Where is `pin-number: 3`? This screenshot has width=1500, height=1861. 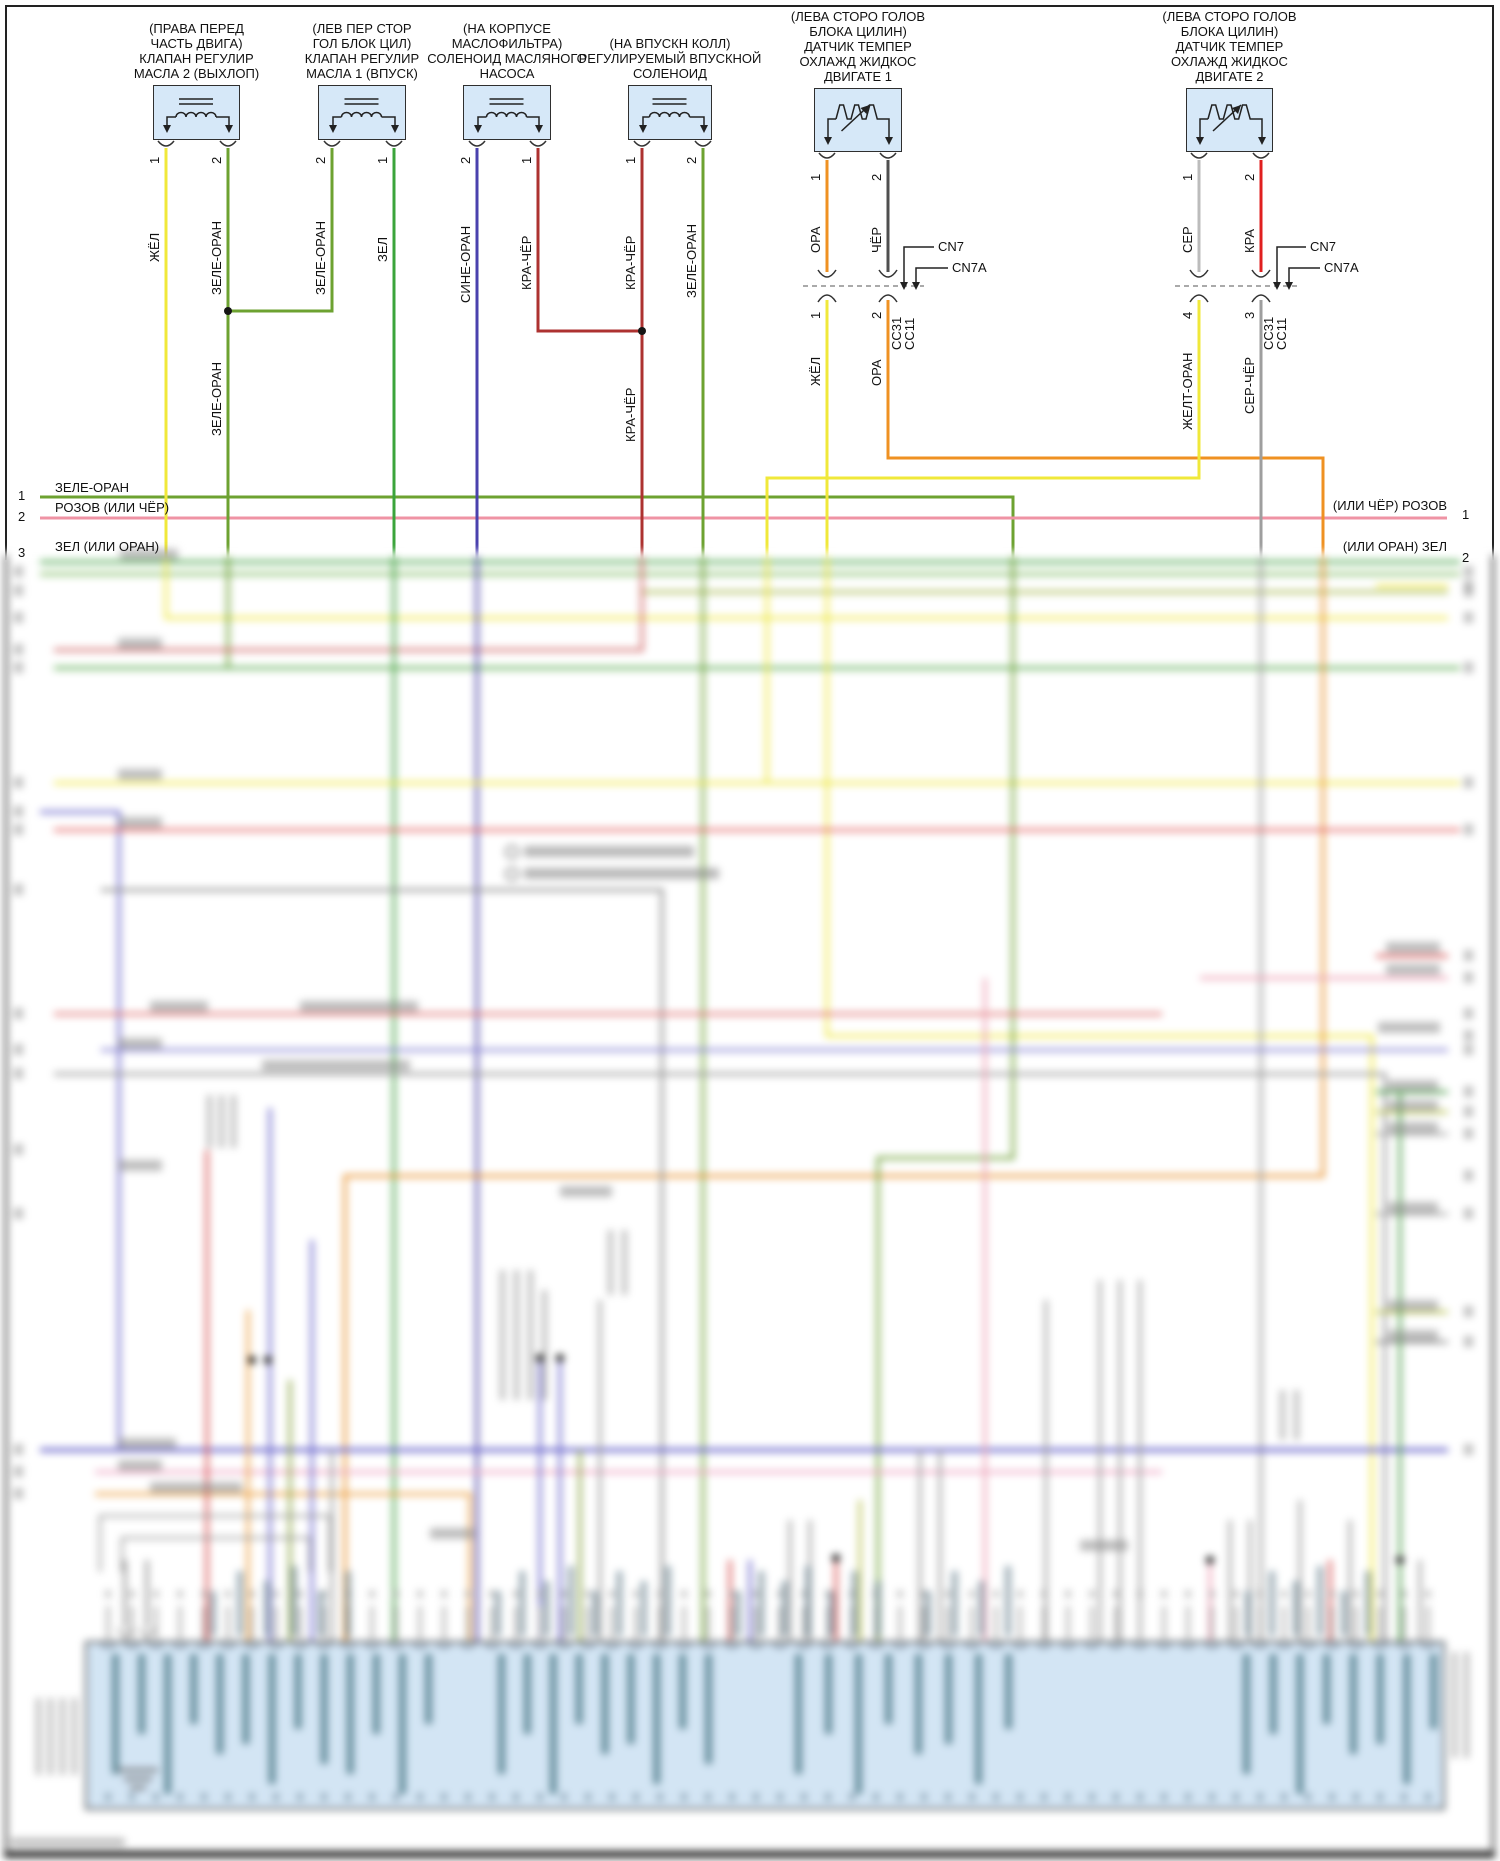 pin-number: 3 is located at coordinates (1249, 315).